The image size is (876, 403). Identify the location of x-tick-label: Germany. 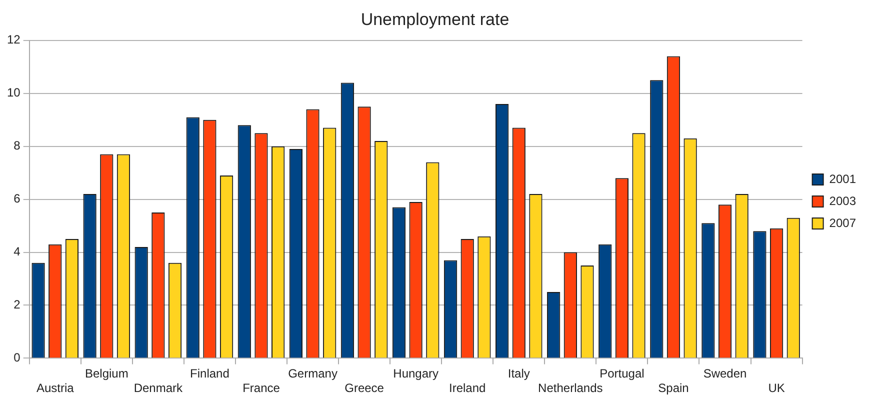
(313, 373).